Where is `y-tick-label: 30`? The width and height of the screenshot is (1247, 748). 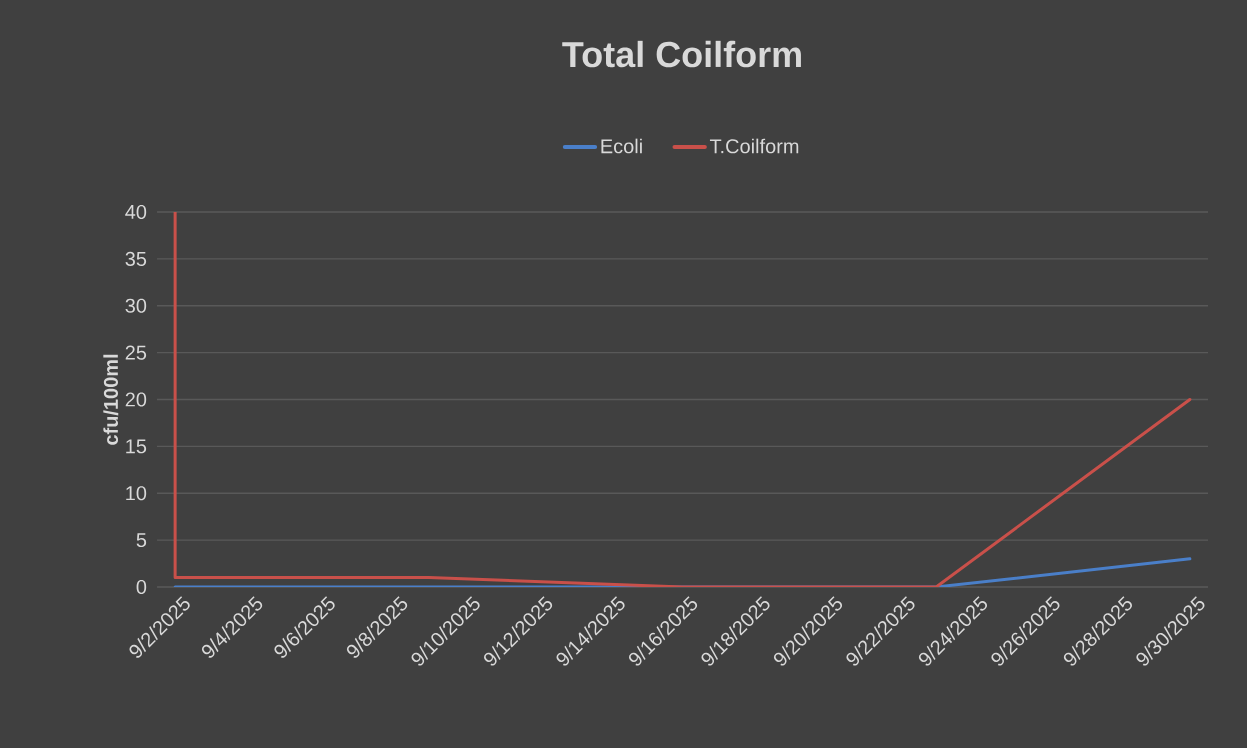 y-tick-label: 30 is located at coordinates (136, 305).